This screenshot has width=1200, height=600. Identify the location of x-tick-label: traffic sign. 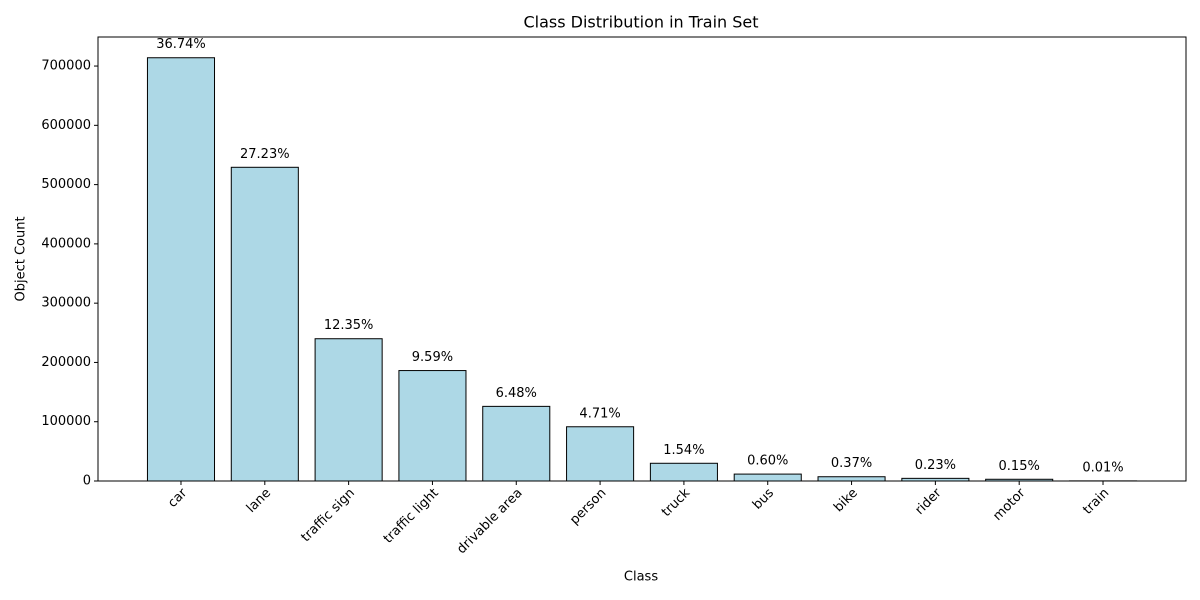
(327, 515).